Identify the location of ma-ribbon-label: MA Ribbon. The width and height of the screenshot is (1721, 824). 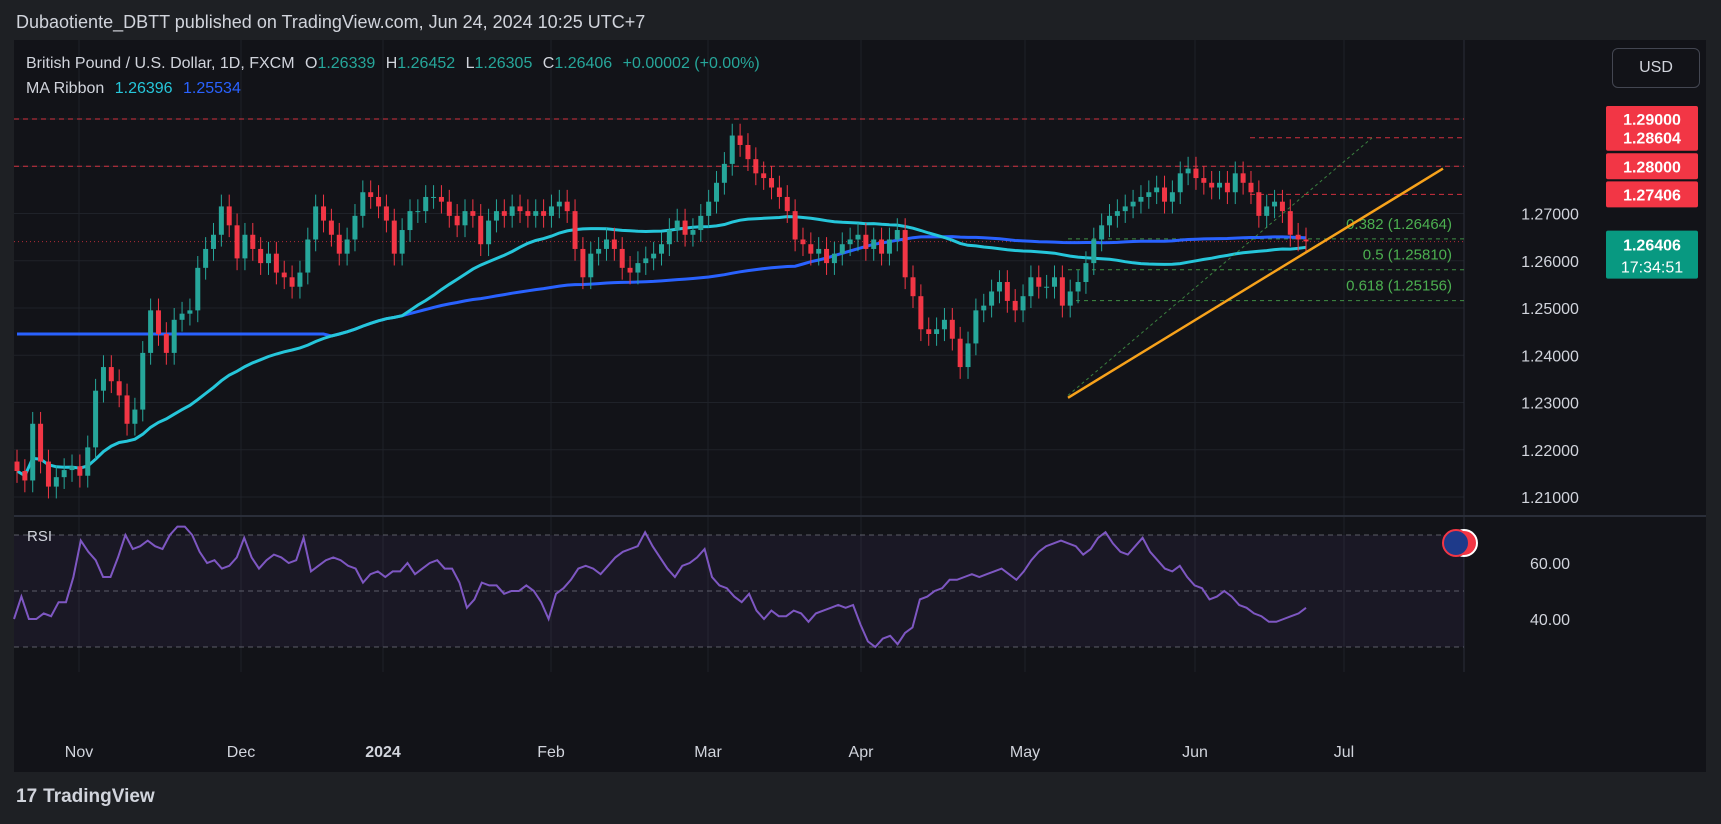
(65, 88).